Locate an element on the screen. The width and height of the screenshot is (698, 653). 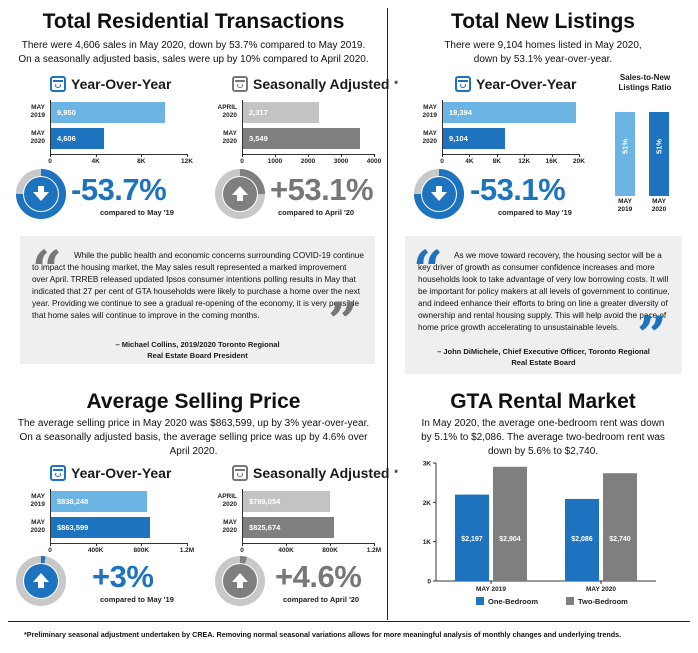
asp-sa-percent: +4.6% is located at coordinates (318, 576).